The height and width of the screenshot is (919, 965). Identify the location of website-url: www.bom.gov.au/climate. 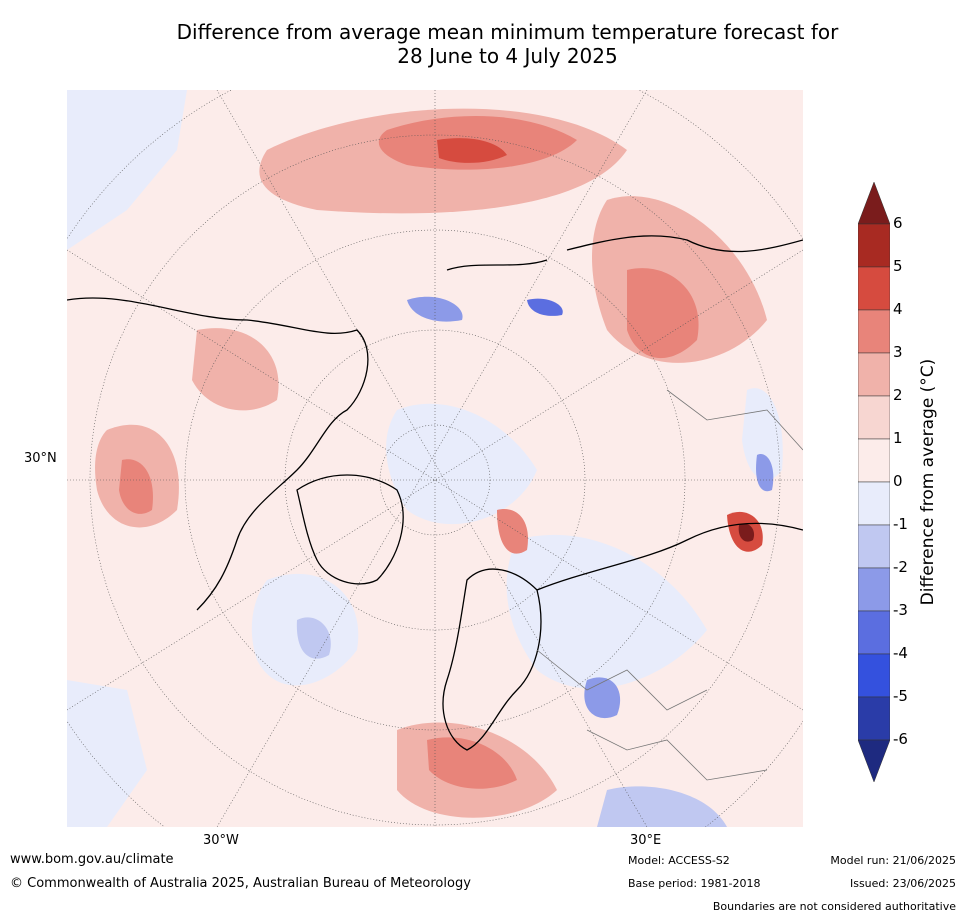
(92, 859).